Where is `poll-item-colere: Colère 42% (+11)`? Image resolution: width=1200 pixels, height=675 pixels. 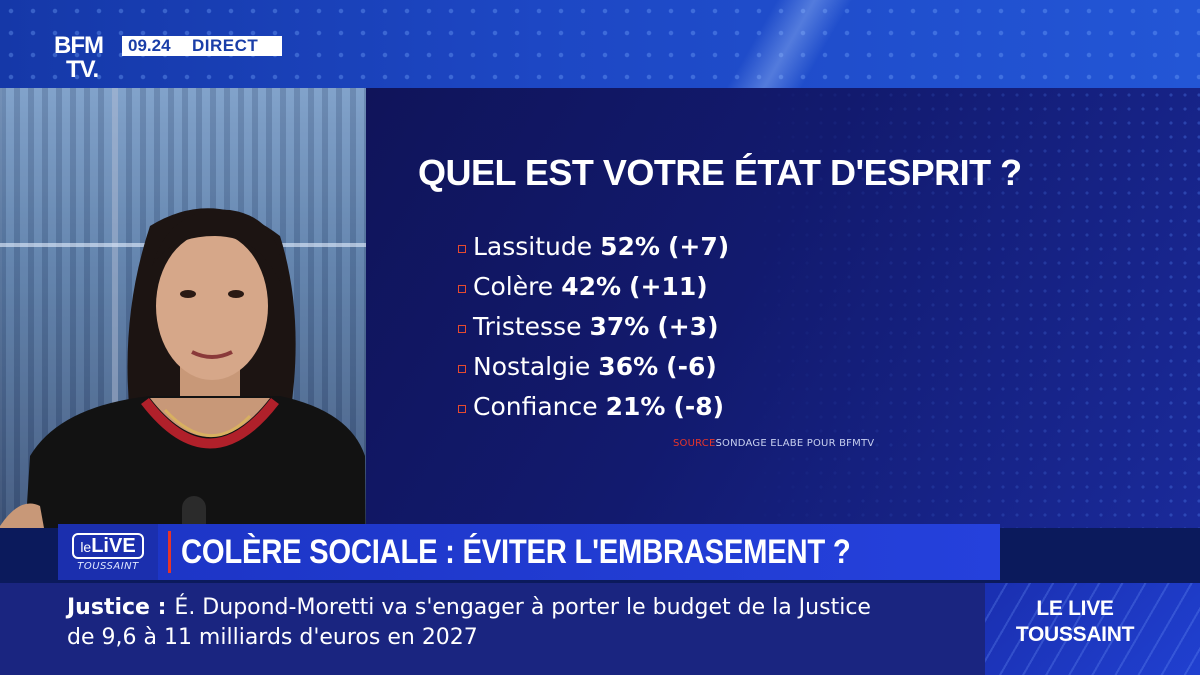
poll-item-colere: Colère 42% (+11) is located at coordinates (668, 286).